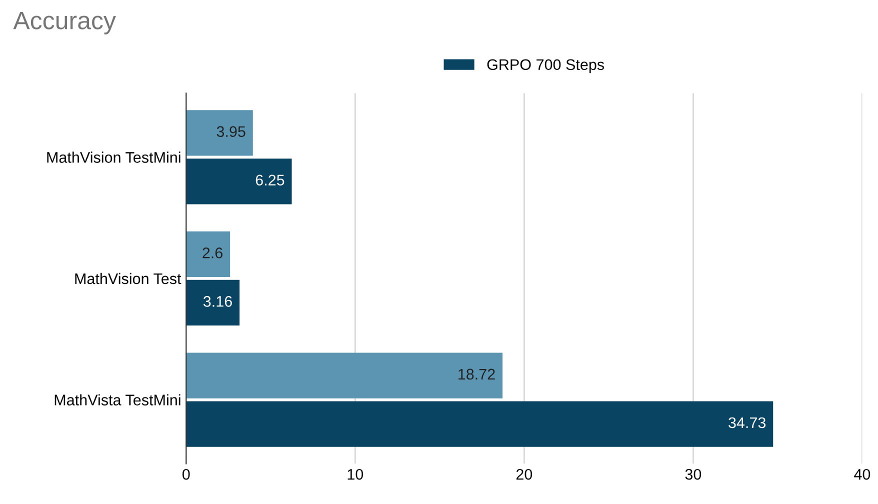 The height and width of the screenshot is (504, 878). I want to click on chart-title: Accuracy, so click(64, 23).